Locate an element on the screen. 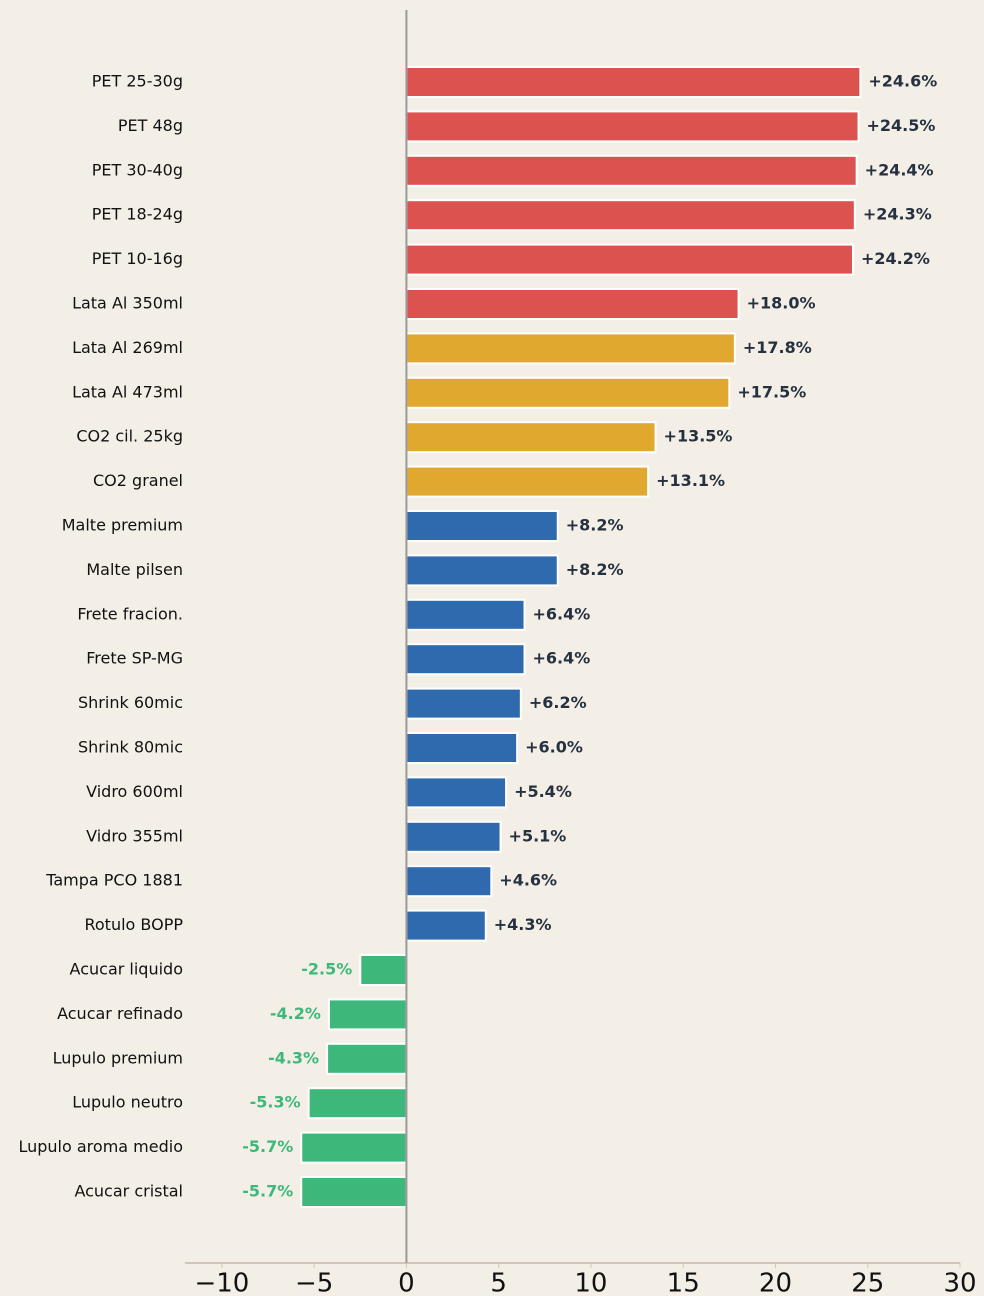  y-tick-label: CO2 cil. 25kg is located at coordinates (129, 436).